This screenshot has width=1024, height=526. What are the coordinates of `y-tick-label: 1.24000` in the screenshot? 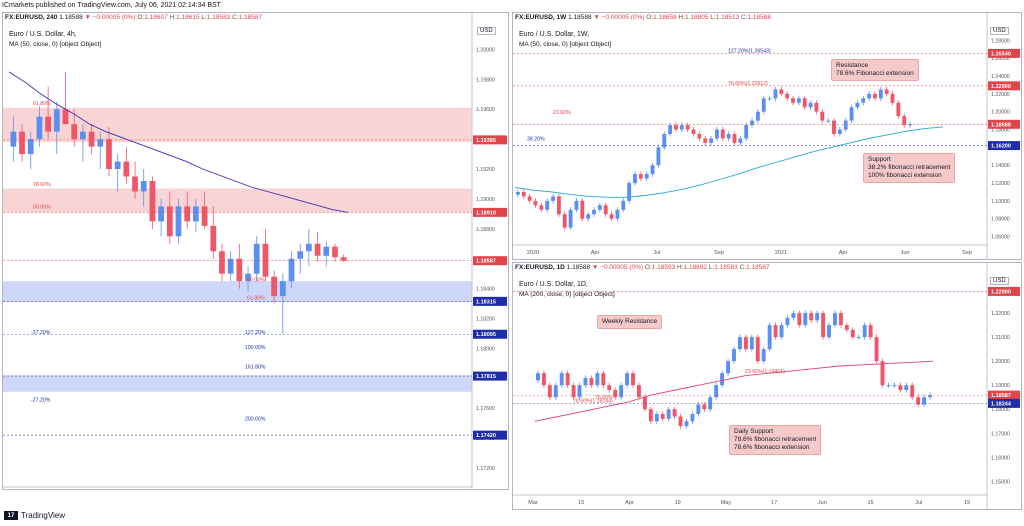 It's located at (1000, 77).